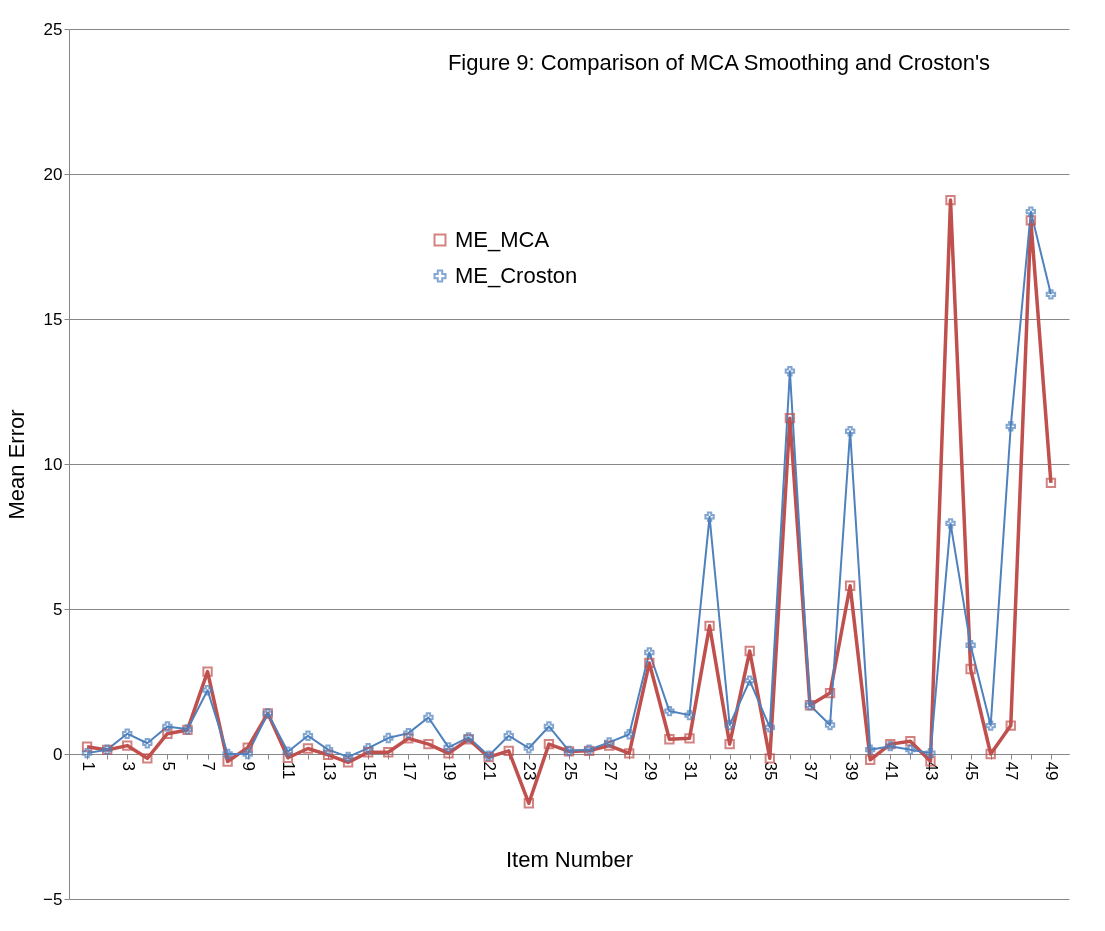 The width and height of the screenshot is (1105, 931). What do you see at coordinates (128, 766) in the screenshot?
I see `x-tick-label: 3` at bounding box center [128, 766].